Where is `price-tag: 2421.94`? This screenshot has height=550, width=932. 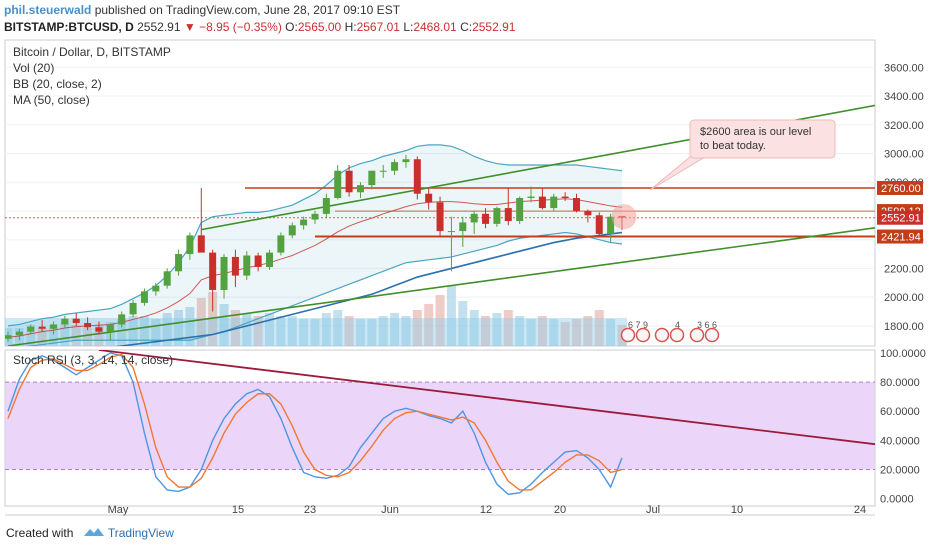 price-tag: 2421.94 is located at coordinates (900, 236).